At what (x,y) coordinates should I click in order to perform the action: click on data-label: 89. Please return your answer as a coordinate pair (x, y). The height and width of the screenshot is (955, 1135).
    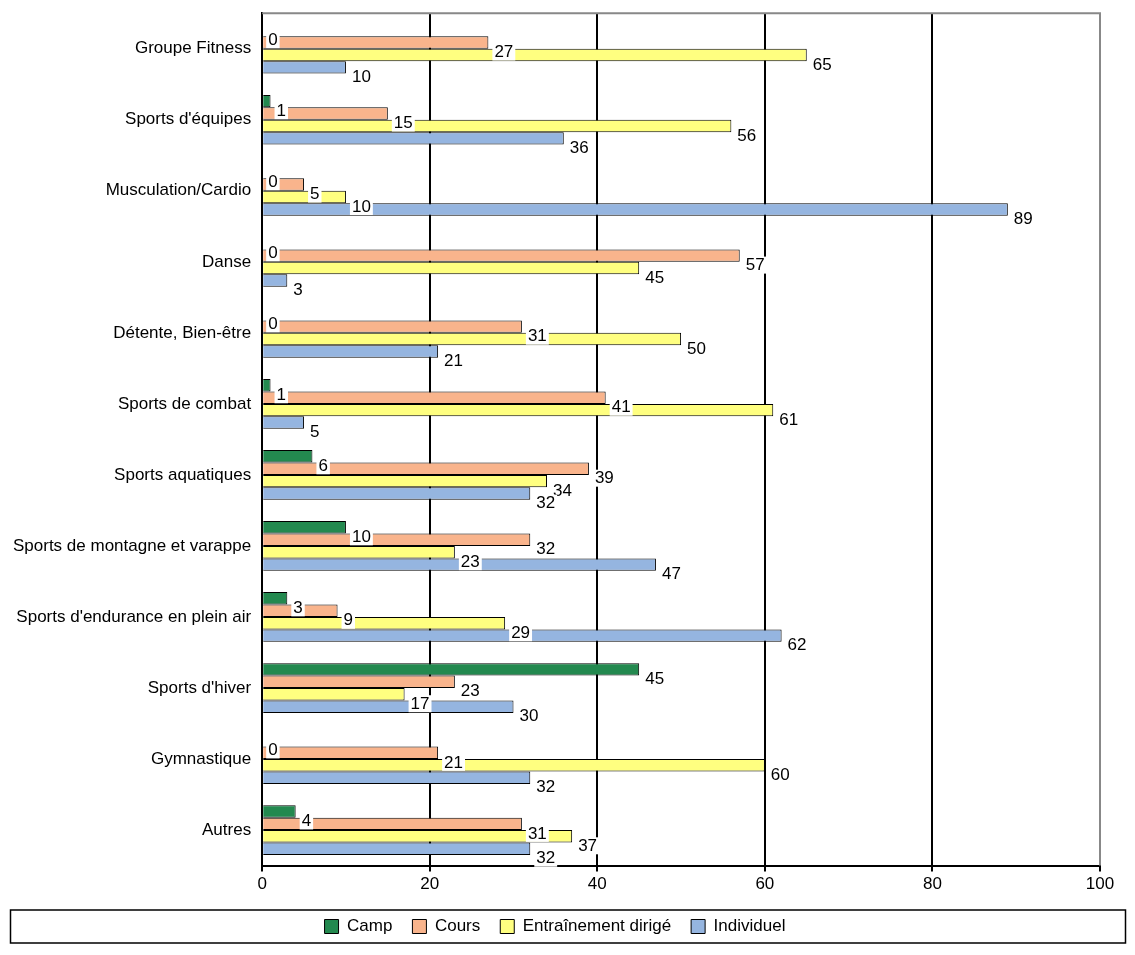
    Looking at the image, I should click on (1023, 219).